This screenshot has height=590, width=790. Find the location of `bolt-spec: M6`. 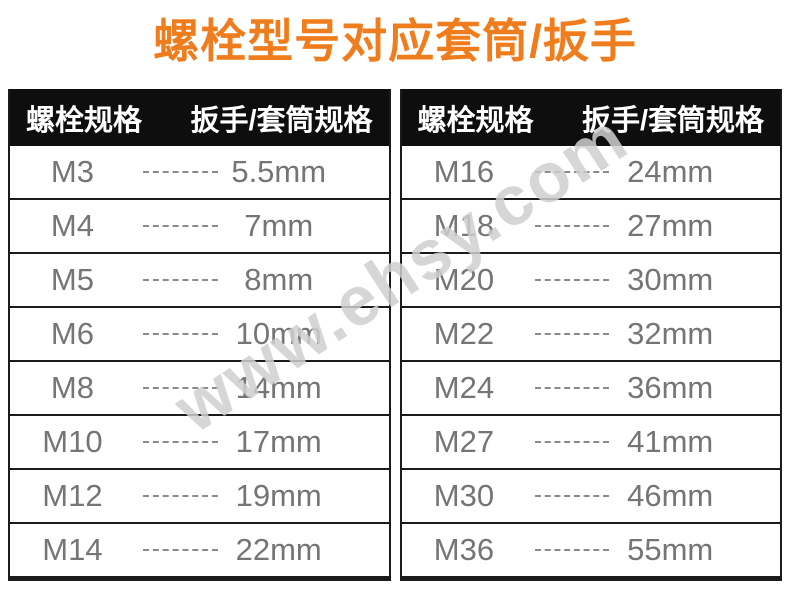

bolt-spec: M6 is located at coordinates (72, 333).